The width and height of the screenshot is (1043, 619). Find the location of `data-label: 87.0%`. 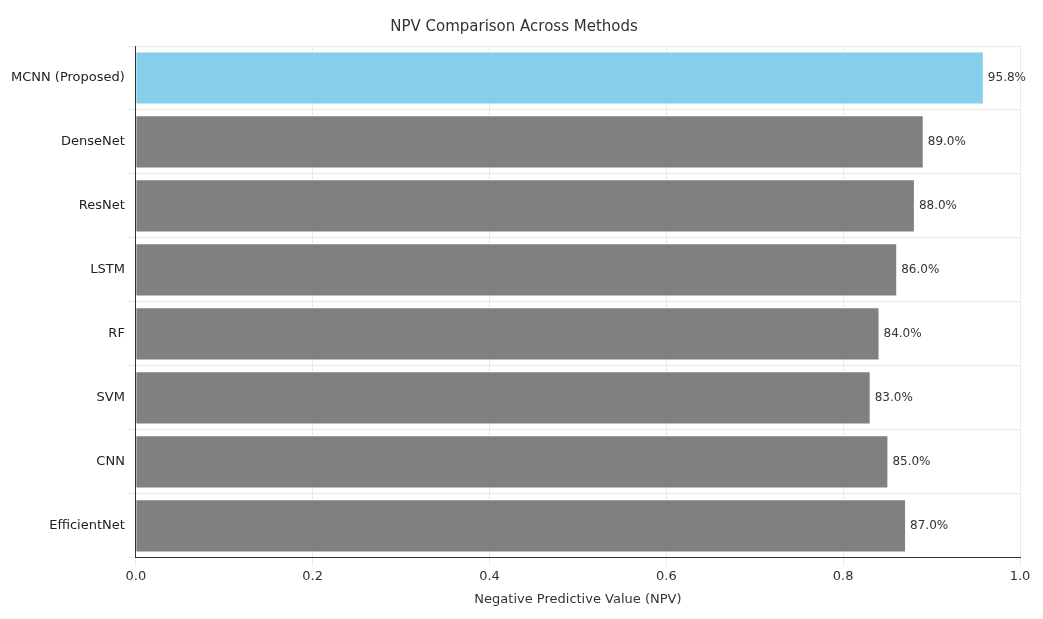

data-label: 87.0% is located at coordinates (929, 524).